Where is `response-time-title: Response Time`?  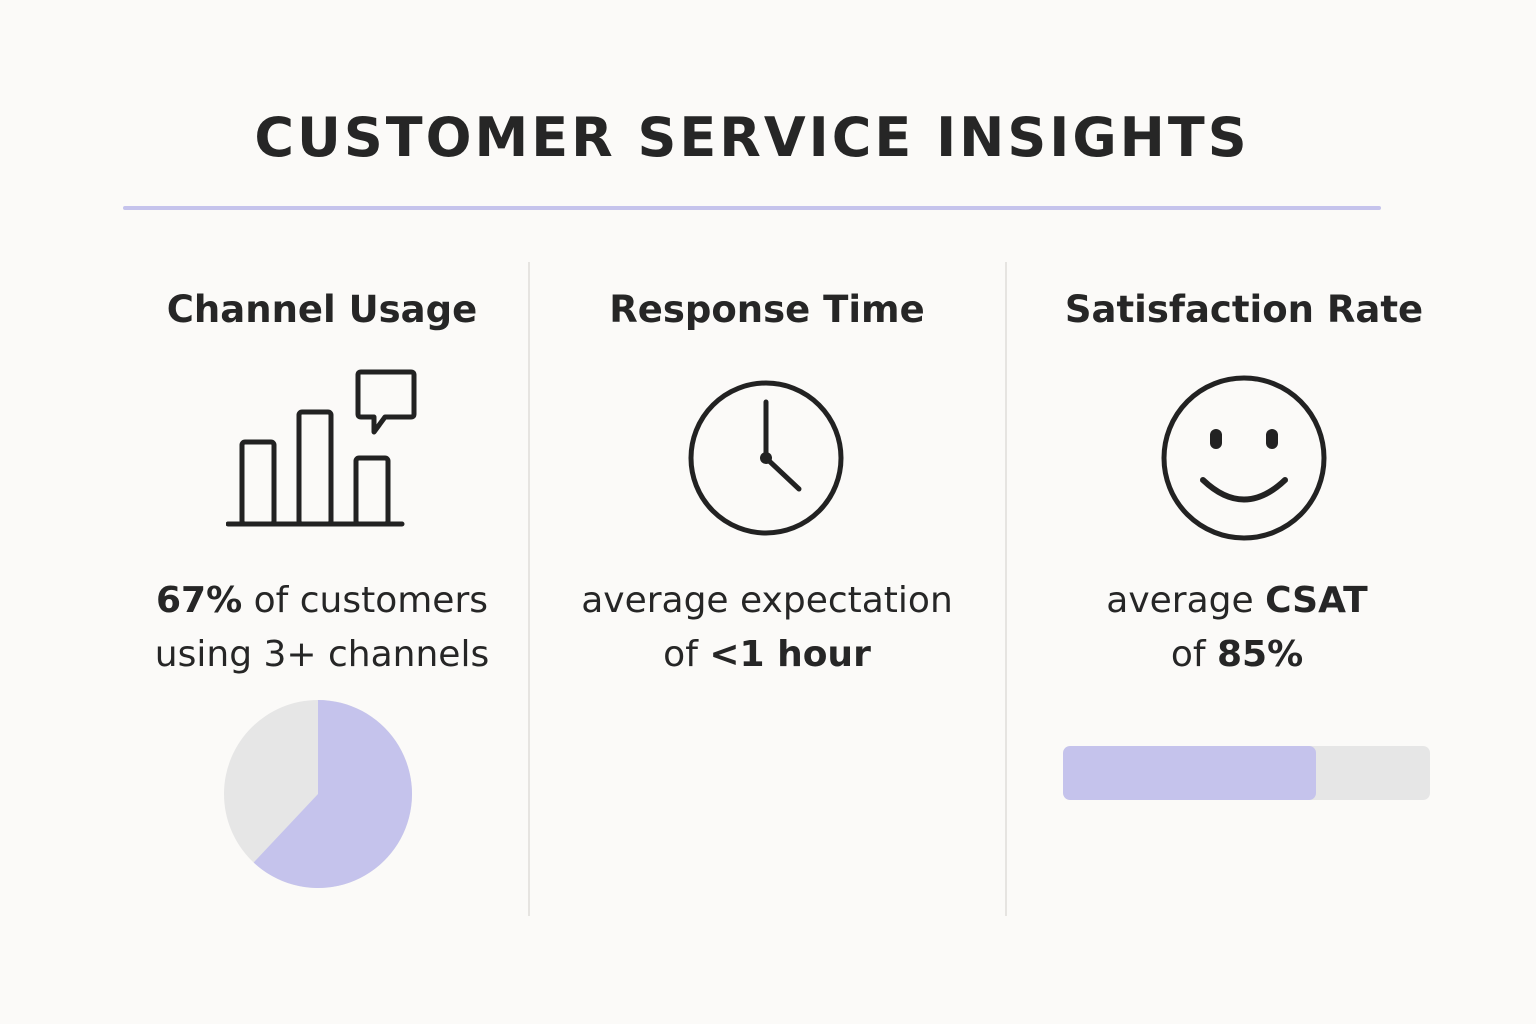 response-time-title: Response Time is located at coordinates (767, 309).